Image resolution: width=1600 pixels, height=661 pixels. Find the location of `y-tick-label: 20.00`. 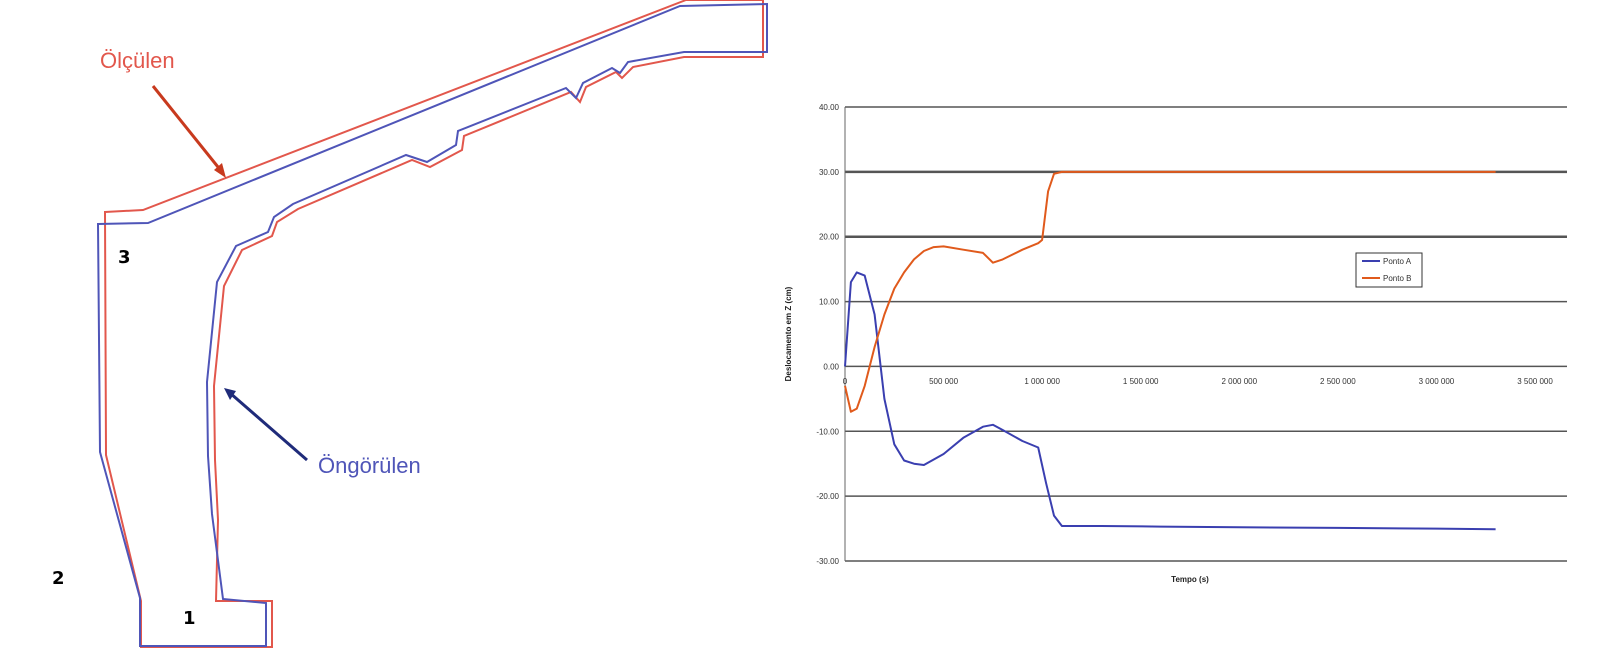

y-tick-label: 20.00 is located at coordinates (829, 237).